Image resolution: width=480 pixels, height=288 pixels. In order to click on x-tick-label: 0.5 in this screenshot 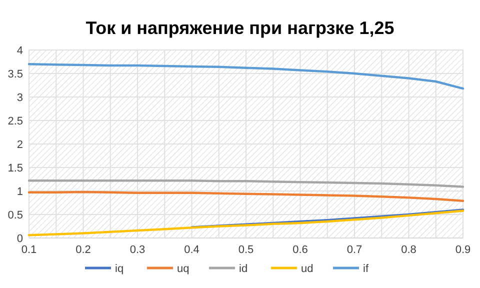, I will do `click(246, 250)`.